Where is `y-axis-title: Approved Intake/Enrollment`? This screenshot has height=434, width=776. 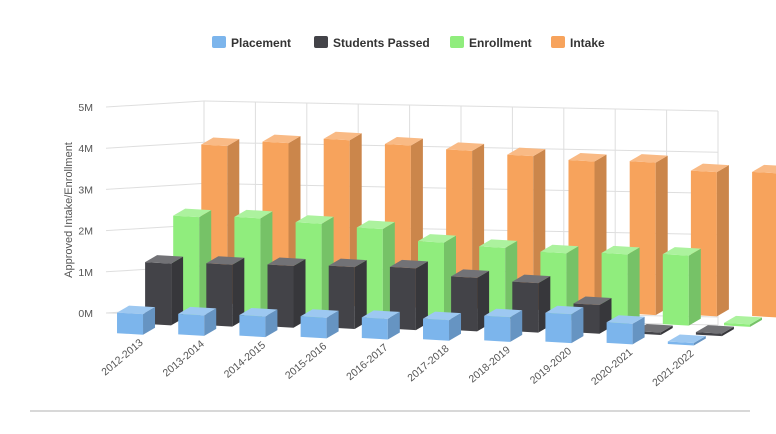
y-axis-title: Approved Intake/Enrollment is located at coordinates (69, 210).